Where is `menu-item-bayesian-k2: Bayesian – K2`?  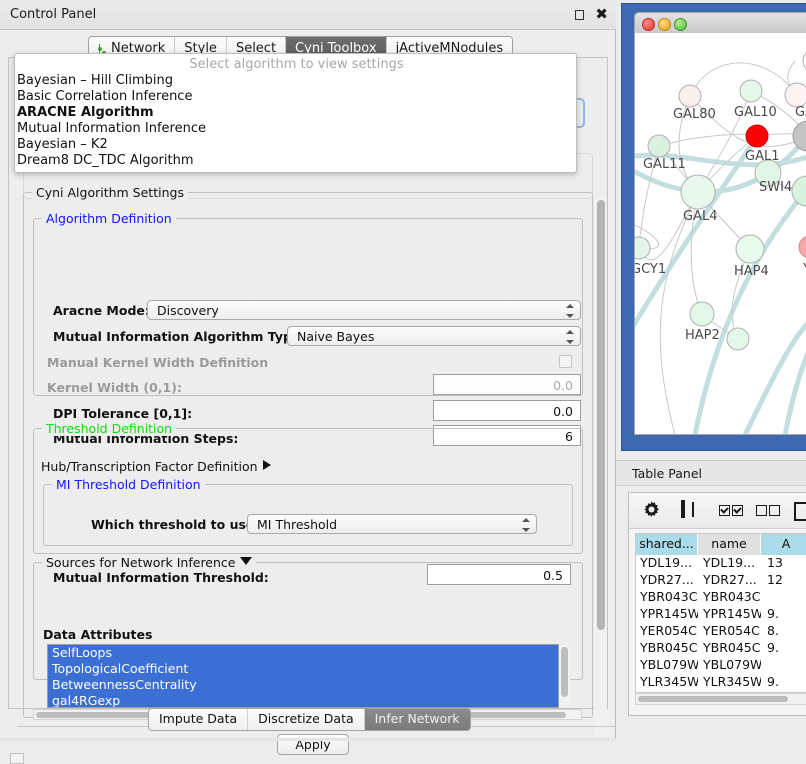 menu-item-bayesian-k2: Bayesian – K2 is located at coordinates (62, 144).